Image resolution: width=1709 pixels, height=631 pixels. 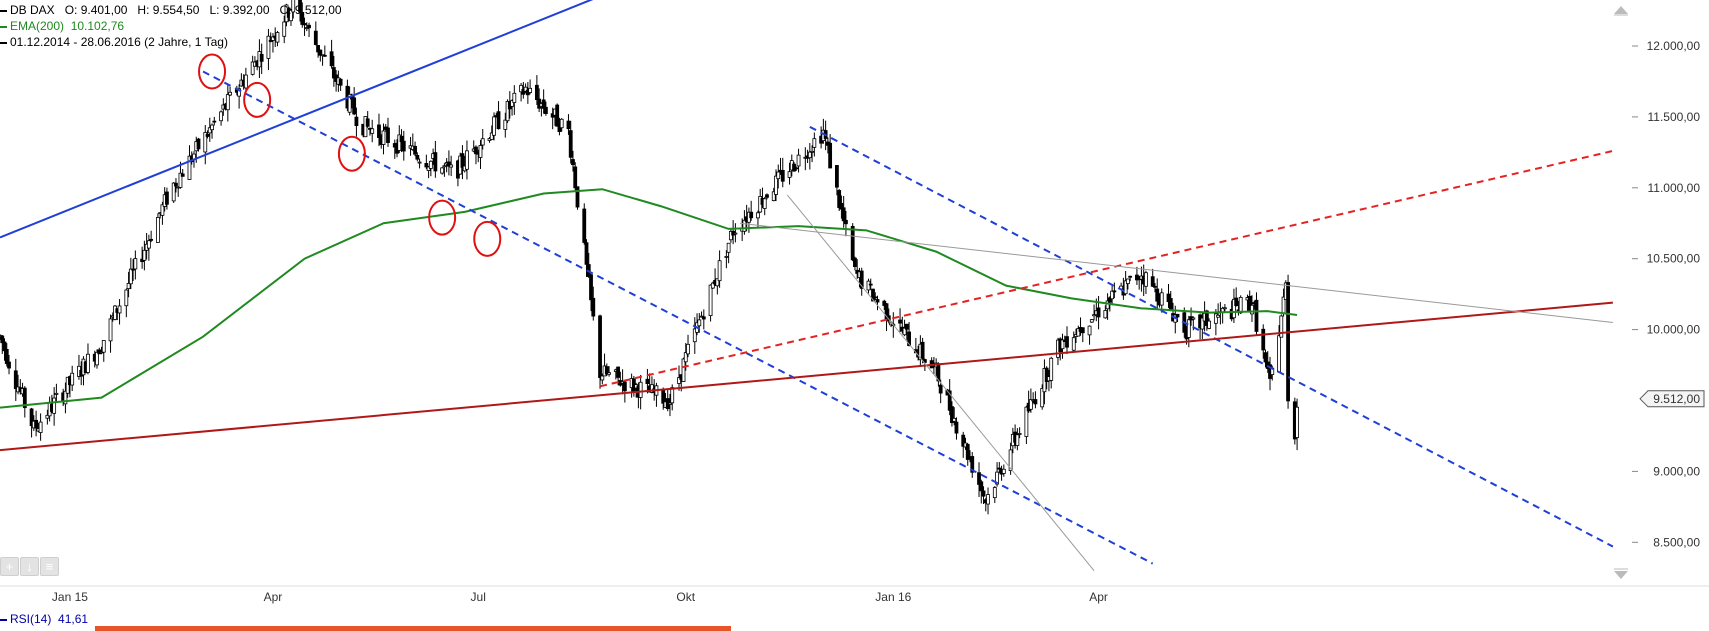 What do you see at coordinates (1621, 10) in the screenshot?
I see `scroll-up-icon` at bounding box center [1621, 10].